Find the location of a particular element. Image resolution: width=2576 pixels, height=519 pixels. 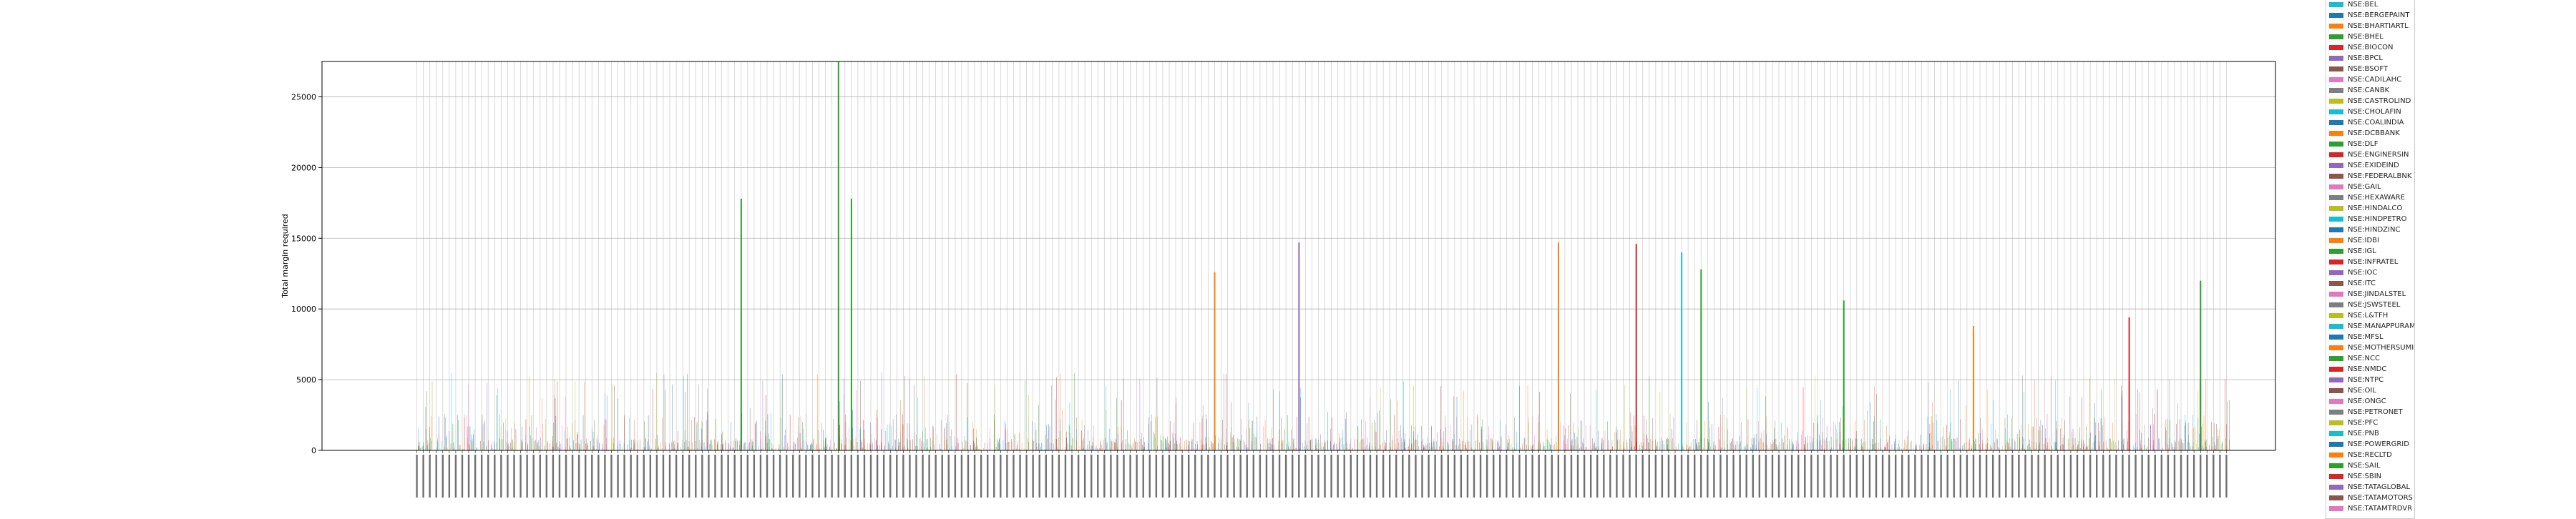

legend-item: NSE:DLF is located at coordinates (2370, 144).